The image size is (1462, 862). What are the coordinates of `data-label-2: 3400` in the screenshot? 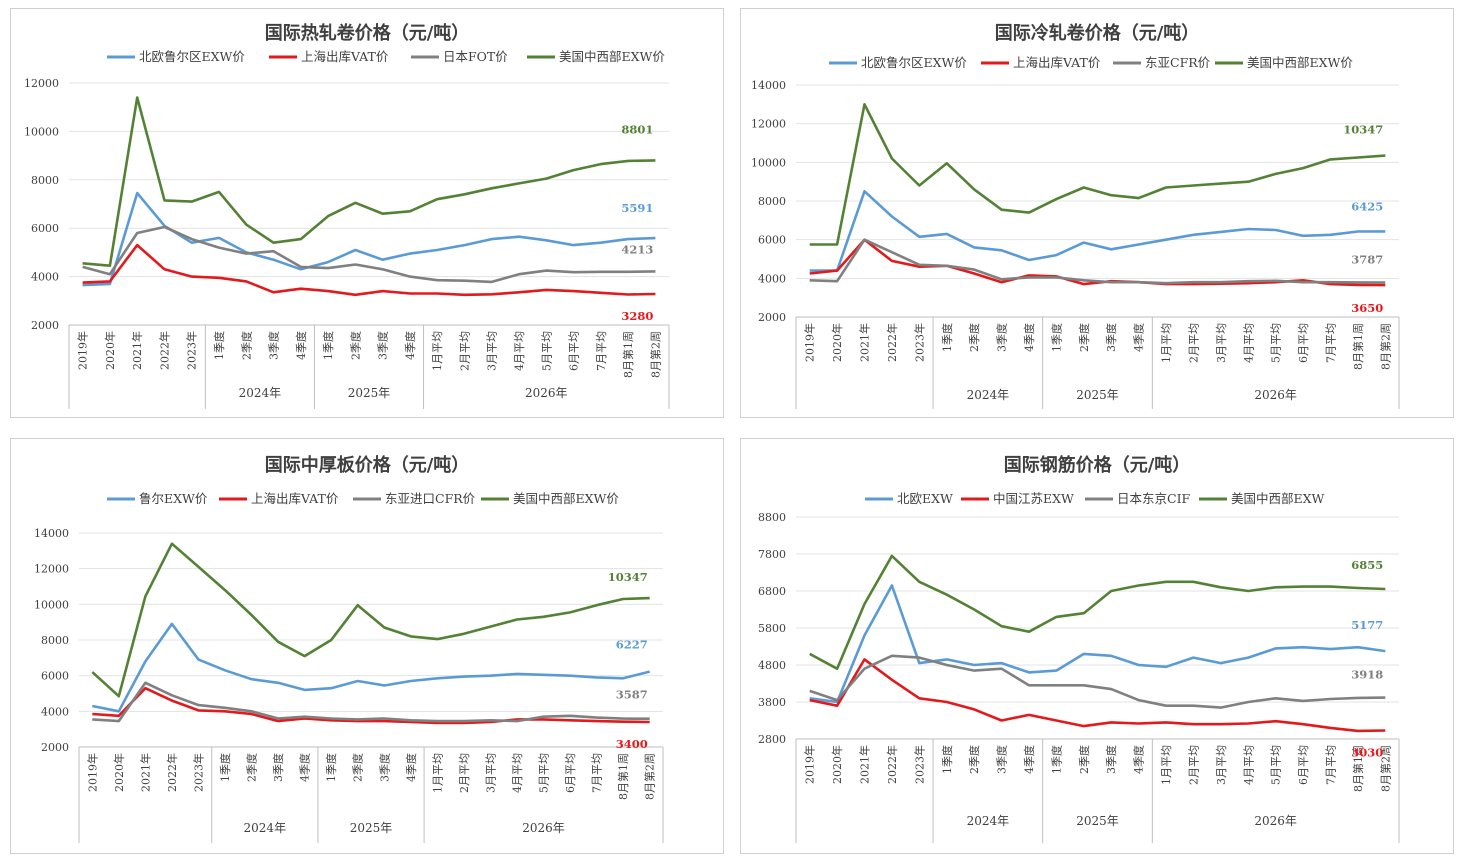 It's located at (632, 744).